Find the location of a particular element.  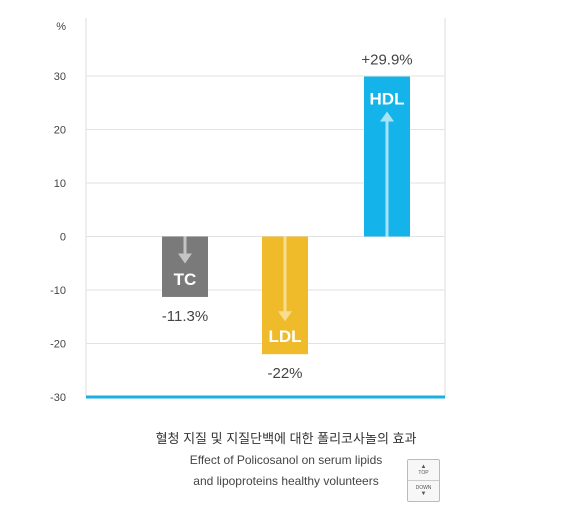

caption-english-line2: and lipoproteins healthy volunteers is located at coordinates (286, 481).